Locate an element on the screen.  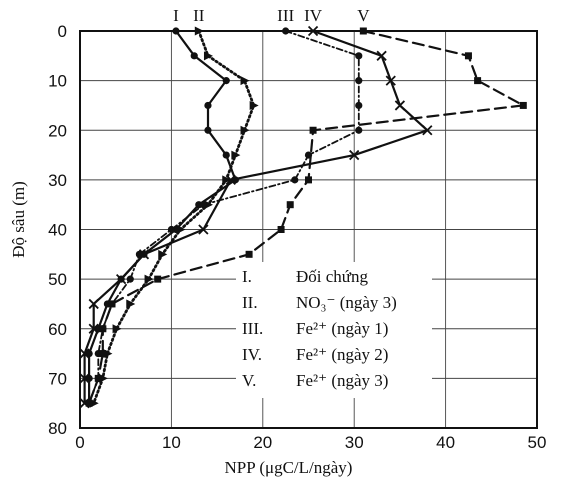
legend-entry-III: III. Fe²⁺ (ngày 1) is located at coordinates (315, 328).